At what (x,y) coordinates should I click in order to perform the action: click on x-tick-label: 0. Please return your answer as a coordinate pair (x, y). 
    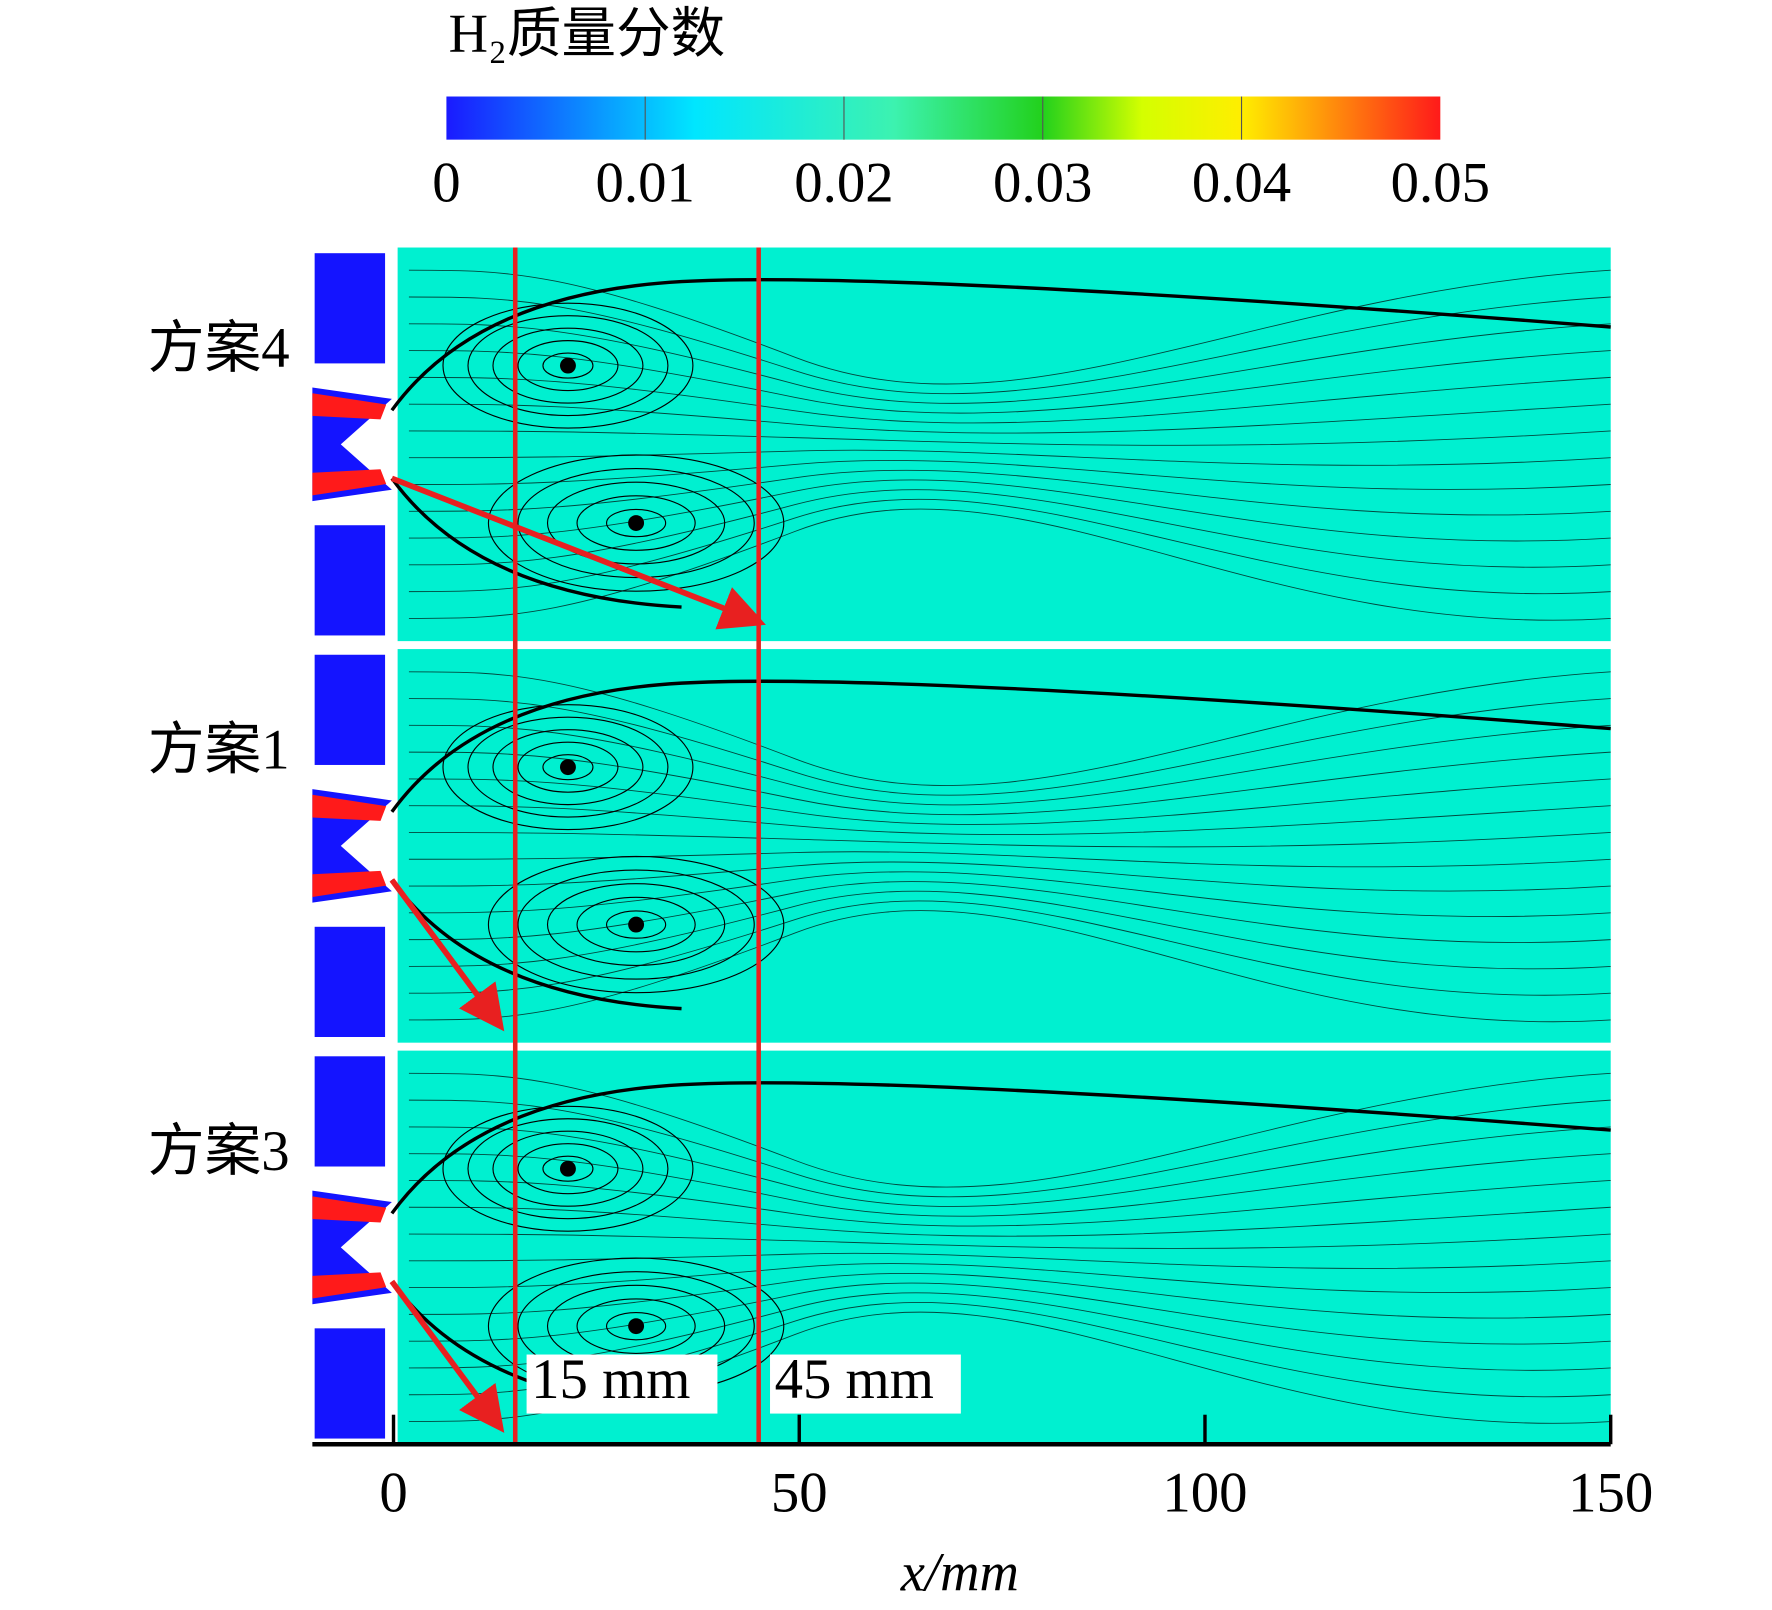
    Looking at the image, I should click on (393, 1493).